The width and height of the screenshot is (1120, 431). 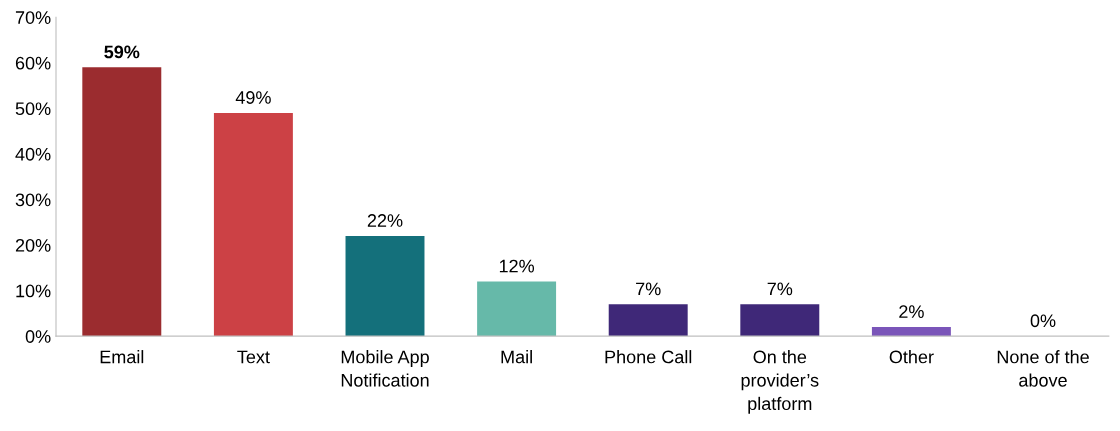 I want to click on x-tick-label: Mobile App Notification, so click(x=385, y=368).